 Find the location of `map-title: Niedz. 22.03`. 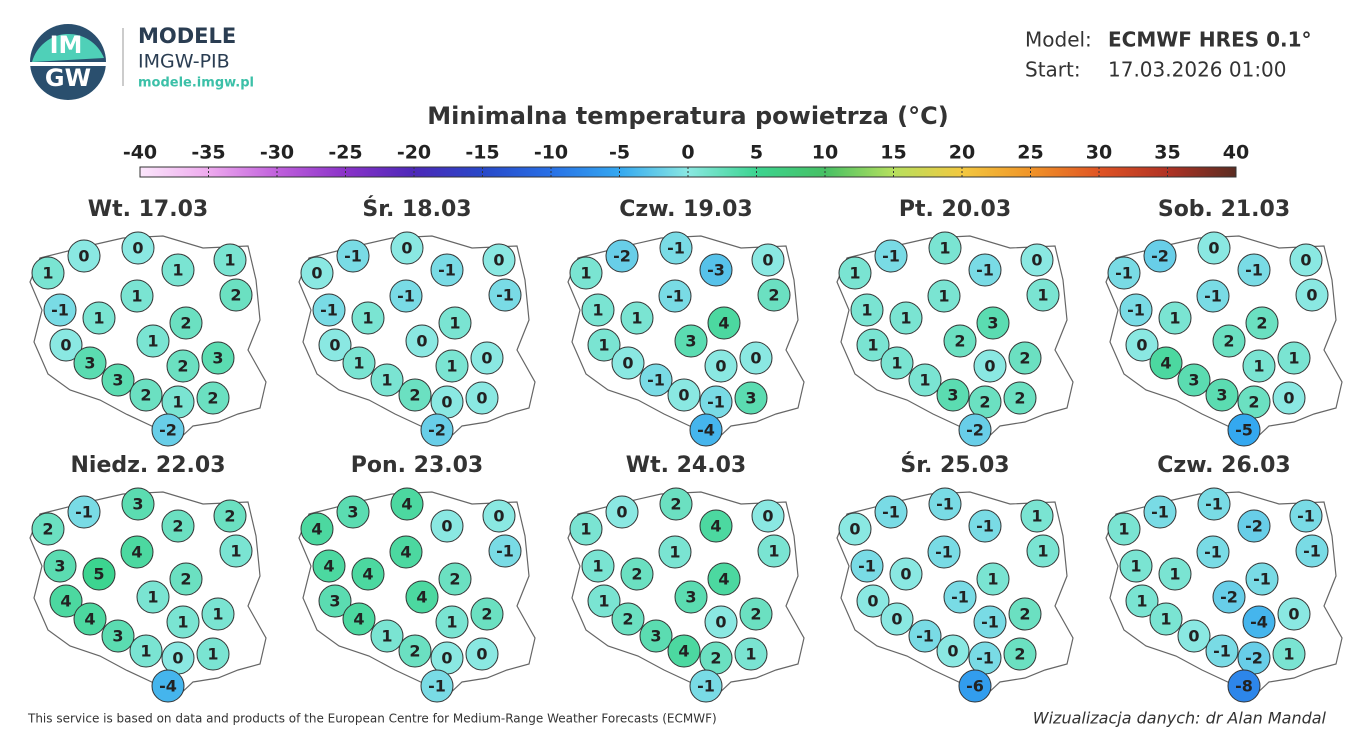

map-title: Niedz. 22.03 is located at coordinates (147, 465).